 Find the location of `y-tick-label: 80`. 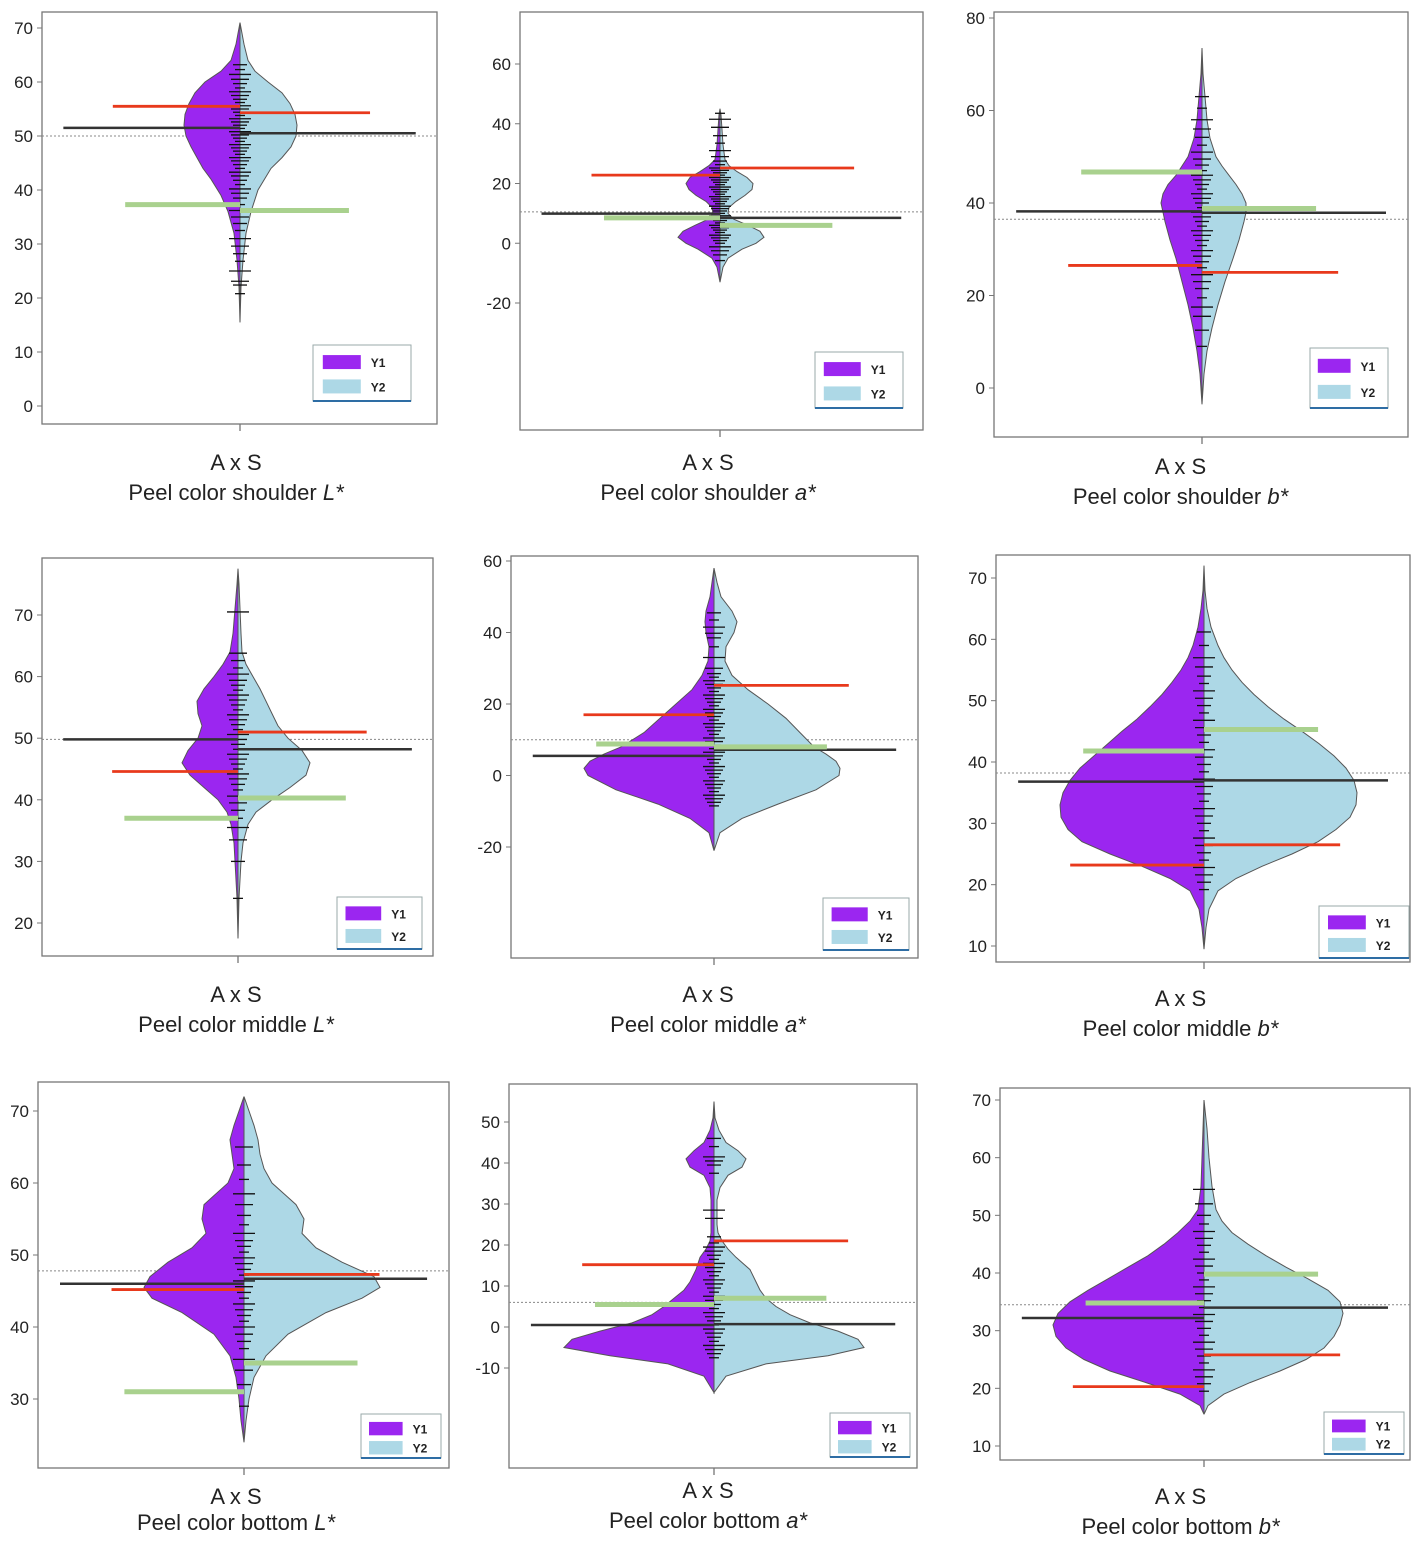

y-tick-label: 80 is located at coordinates (975, 18).